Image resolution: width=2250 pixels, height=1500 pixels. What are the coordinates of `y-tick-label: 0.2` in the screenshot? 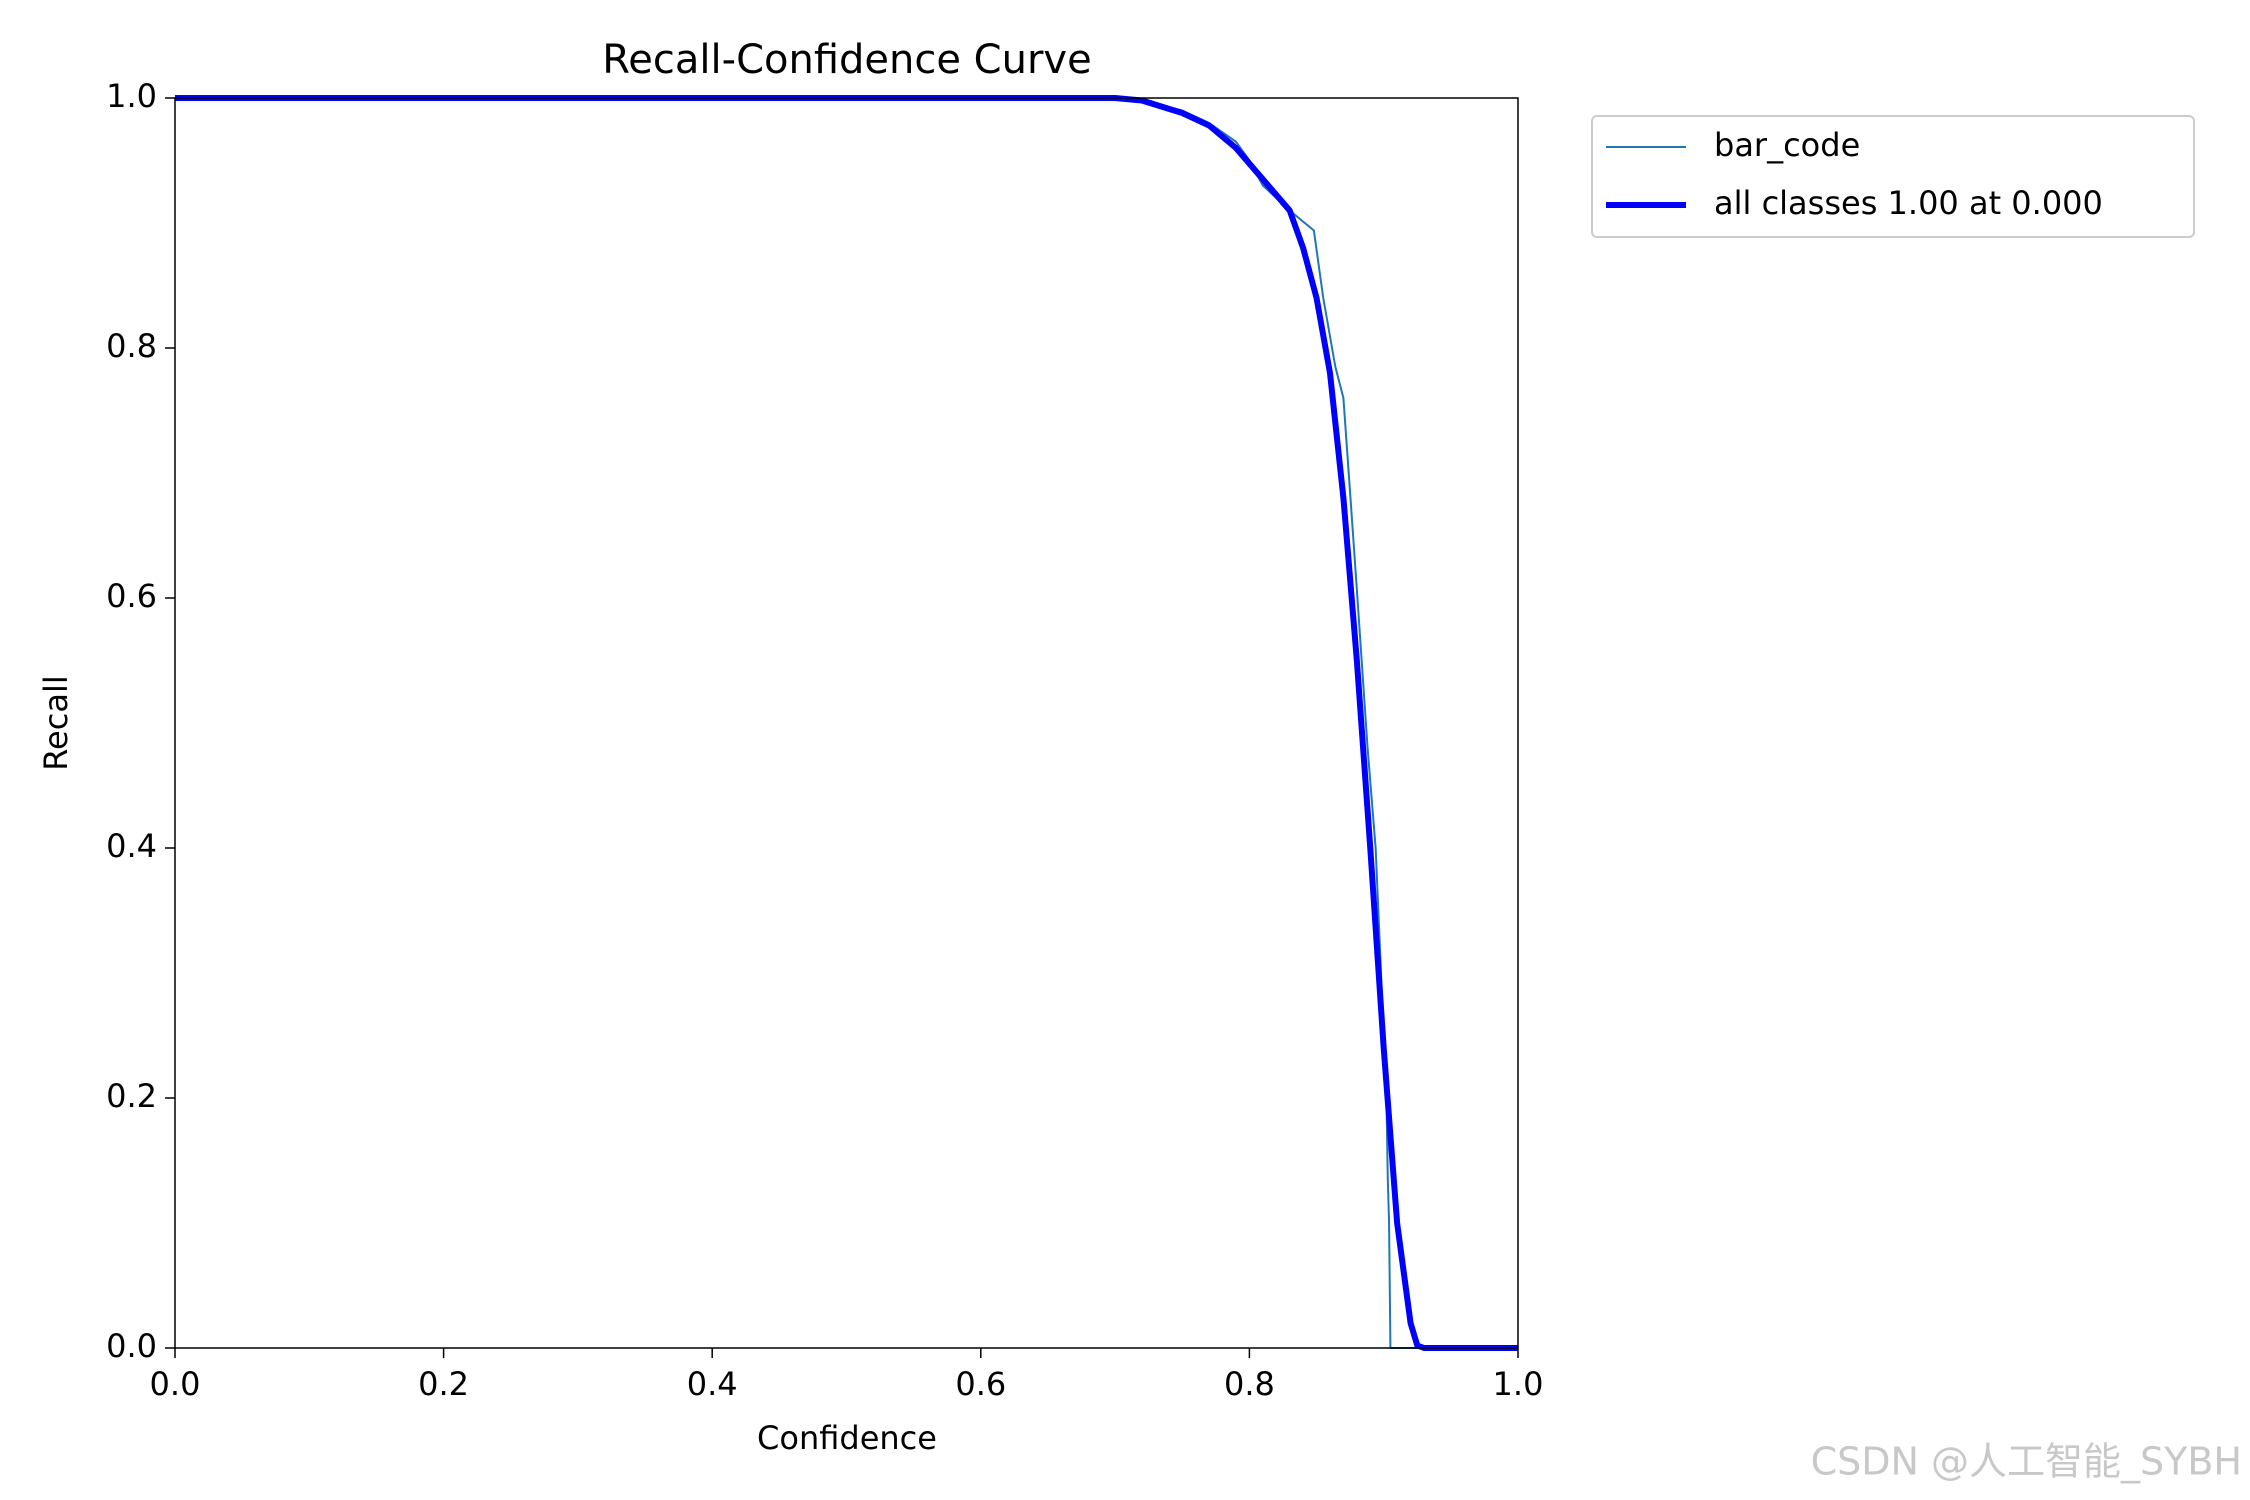 It's located at (131, 1096).